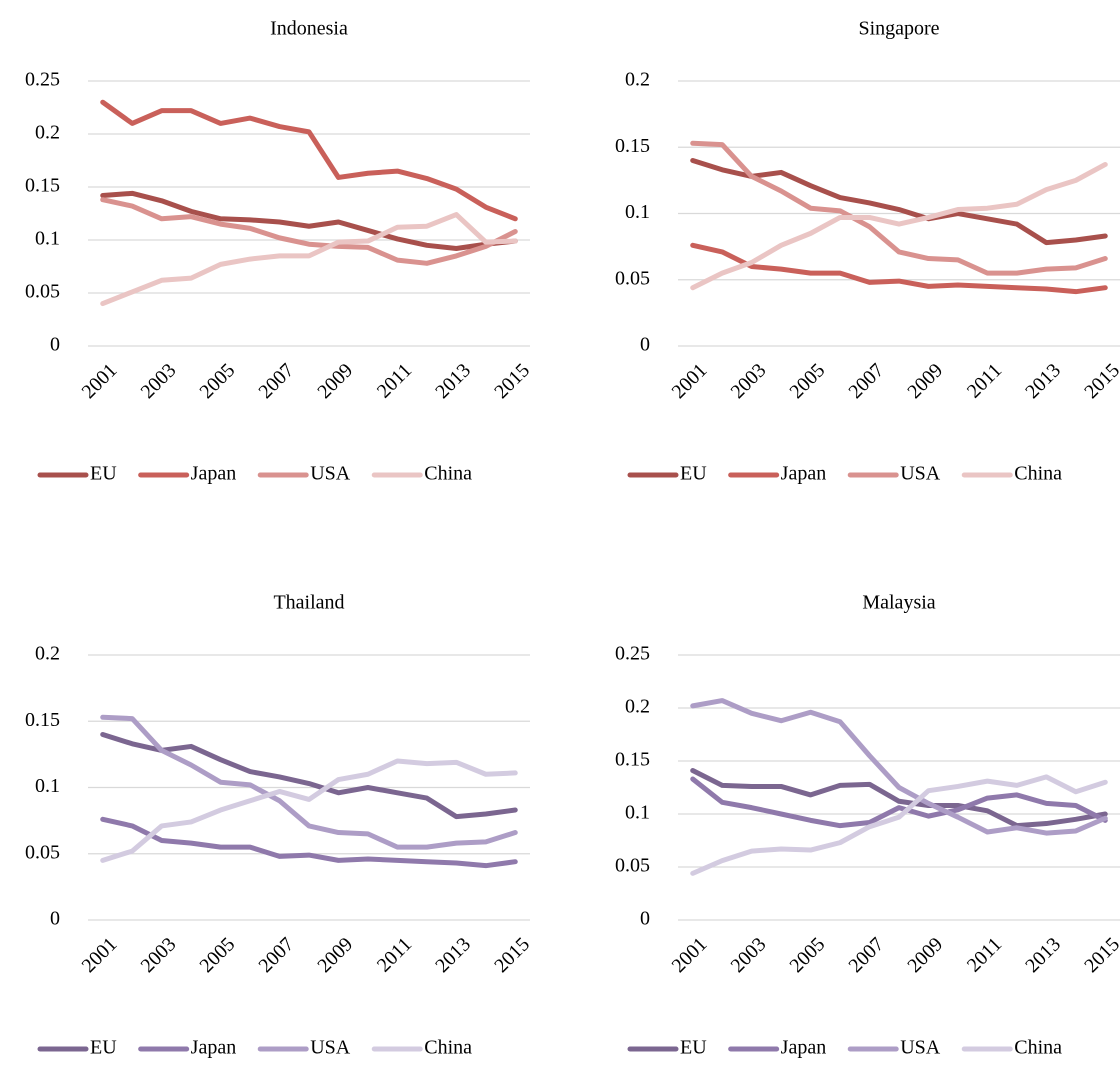 This screenshot has height=1065, width=1120. Describe the element at coordinates (898, 603) in the screenshot. I see `chart-title: Malaysia` at that location.